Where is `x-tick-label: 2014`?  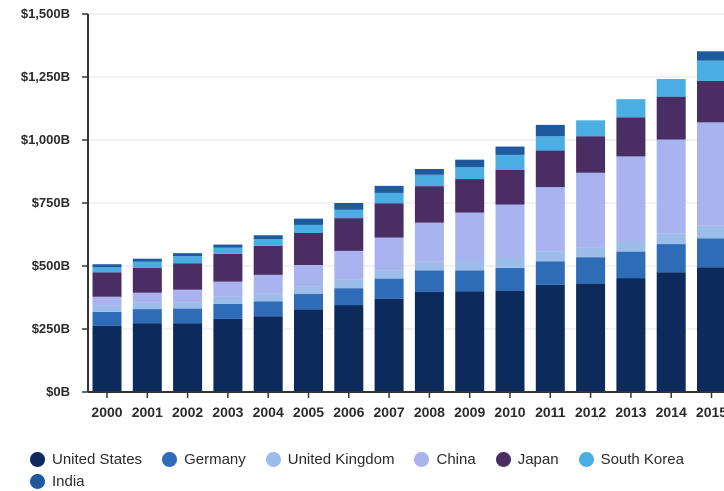
x-tick-label: 2014 is located at coordinates (671, 412).